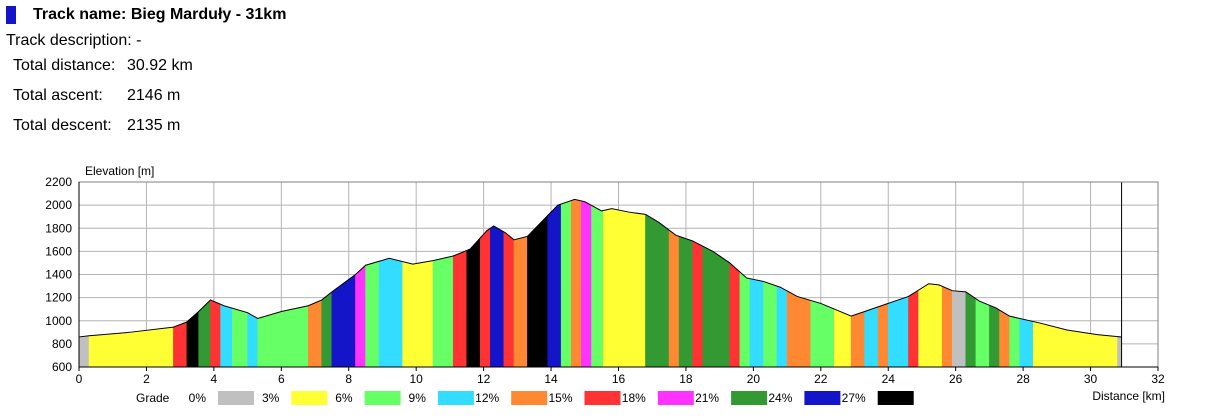 Image resolution: width=1216 pixels, height=417 pixels. What do you see at coordinates (160, 65) in the screenshot?
I see `stat-value: 30.92 km` at bounding box center [160, 65].